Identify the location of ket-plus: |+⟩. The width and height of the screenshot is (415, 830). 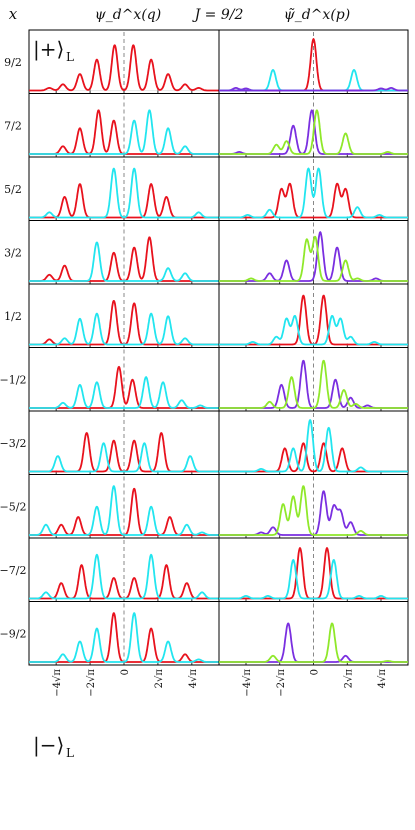
(48, 49).